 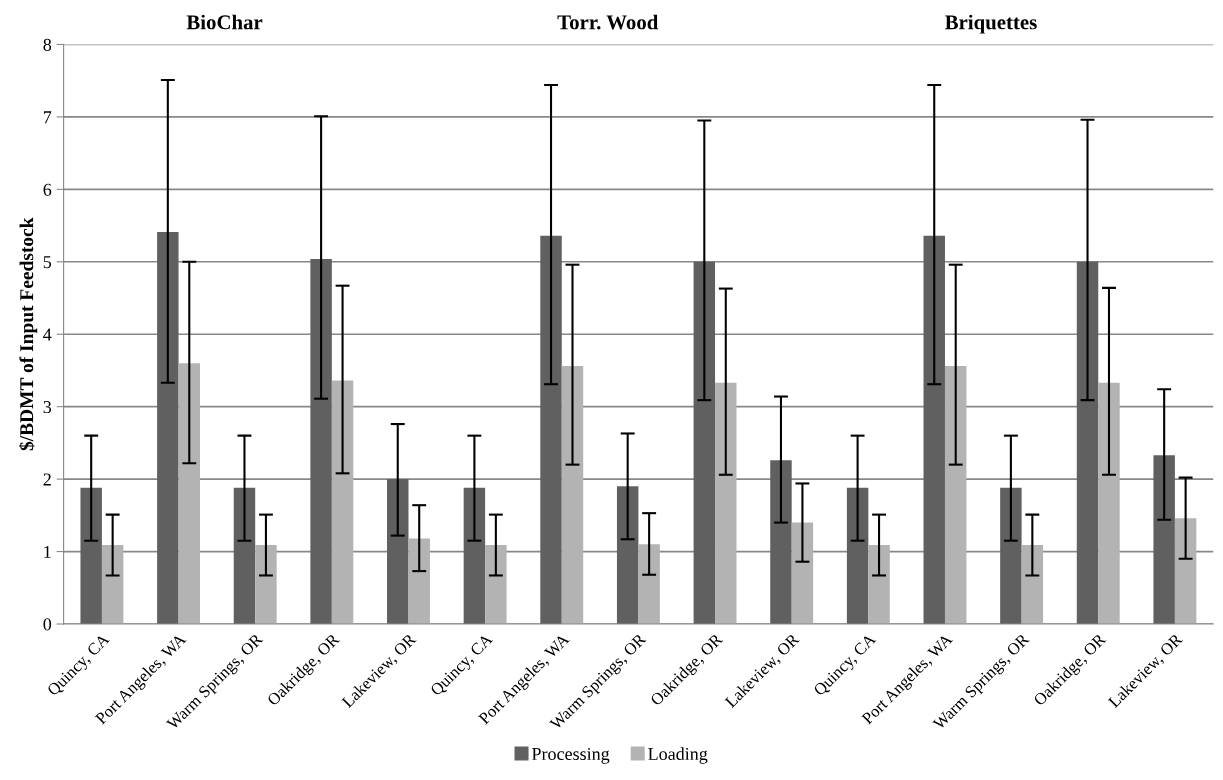 What do you see at coordinates (47, 407) in the screenshot?
I see `y-tick-label: 3` at bounding box center [47, 407].